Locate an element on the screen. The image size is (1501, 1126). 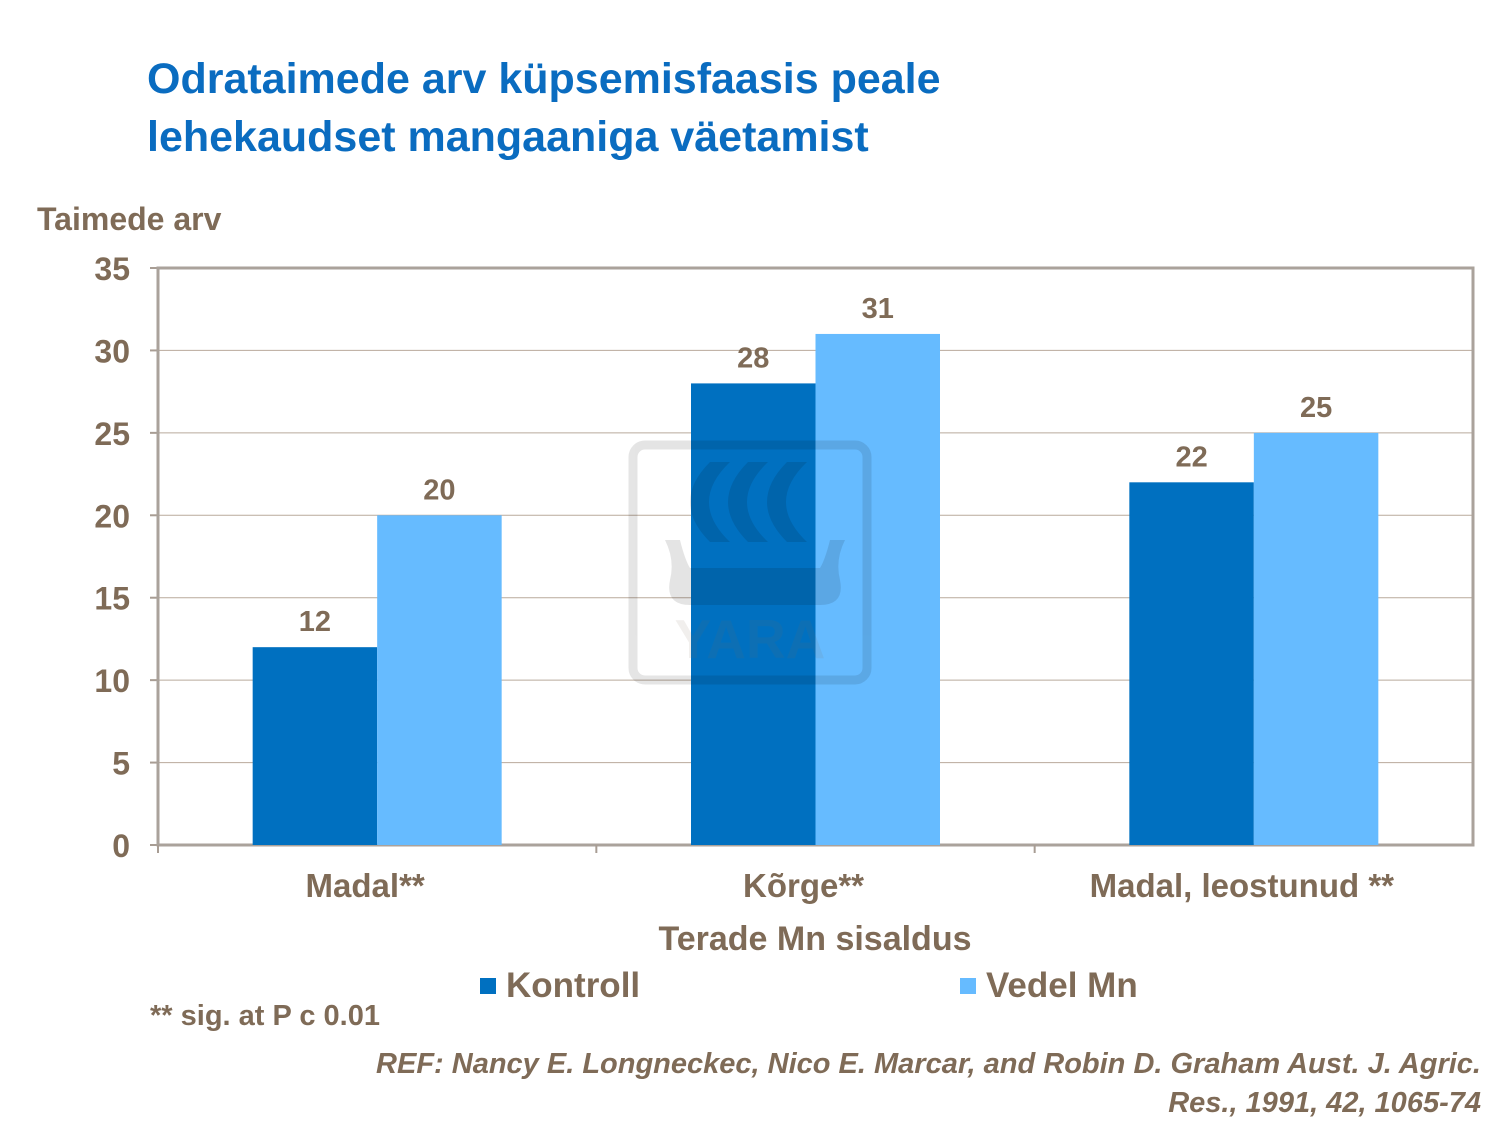
yara-logo-text: YARA is located at coordinates (750, 639).